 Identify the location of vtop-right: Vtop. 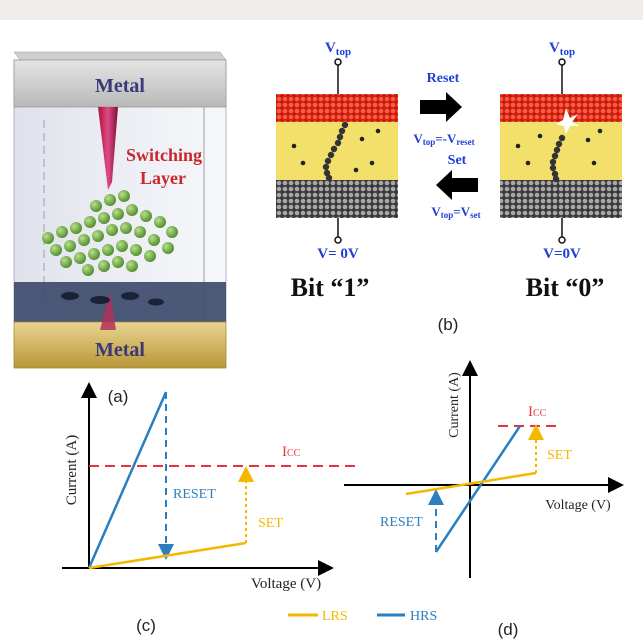
(562, 49).